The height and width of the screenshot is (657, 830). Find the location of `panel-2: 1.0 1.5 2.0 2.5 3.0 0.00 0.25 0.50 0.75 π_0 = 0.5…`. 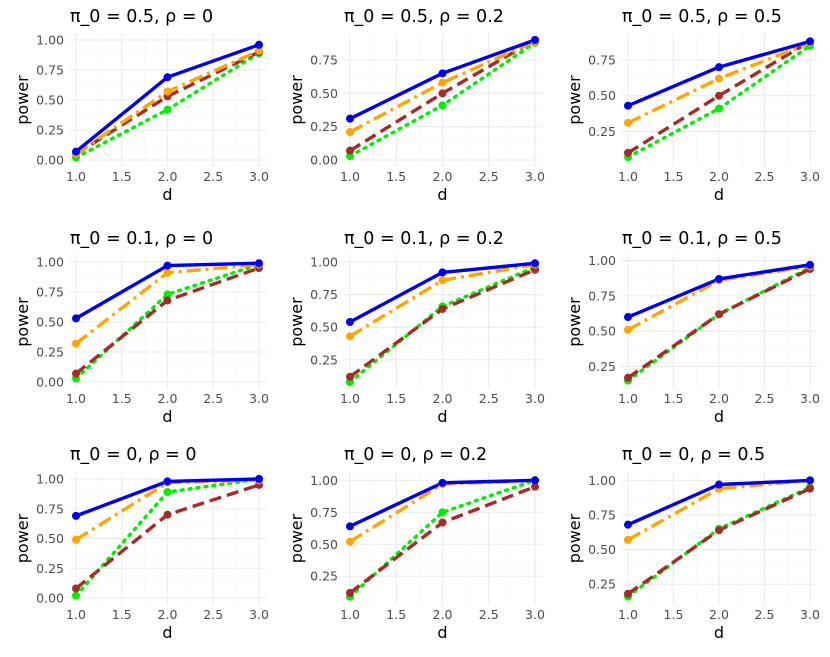

panel-2: 1.0 1.5 2.0 2.5 3.0 0.00 0.25 0.50 0.75 π_0 = 0.5… is located at coordinates (416, 105).